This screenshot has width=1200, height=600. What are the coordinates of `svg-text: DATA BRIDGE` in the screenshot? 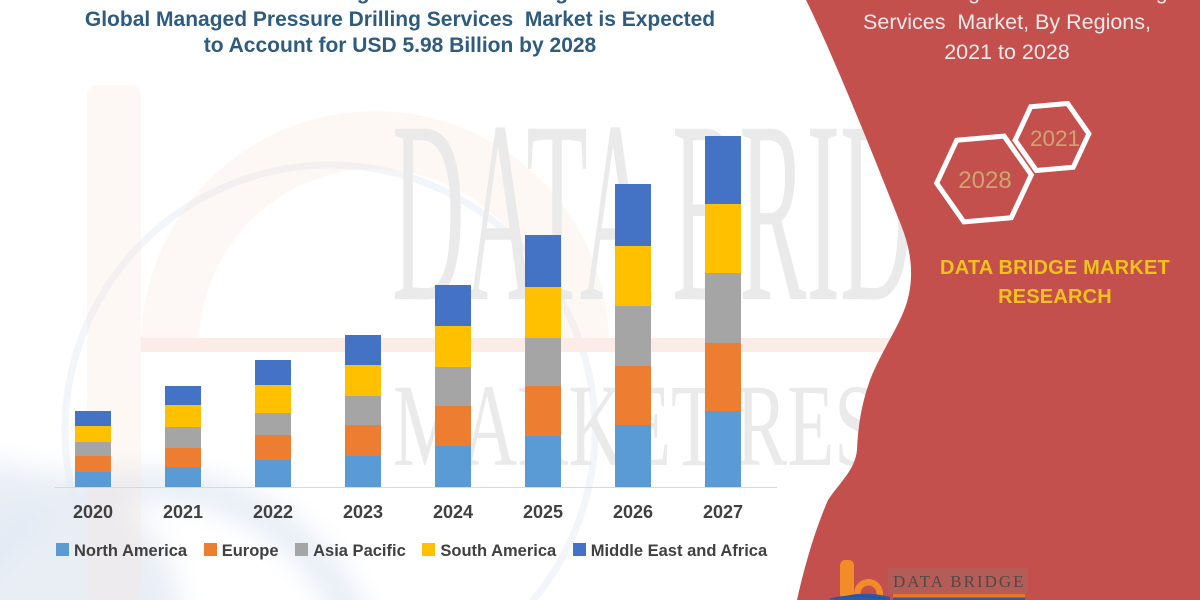 It's located at (959, 581).